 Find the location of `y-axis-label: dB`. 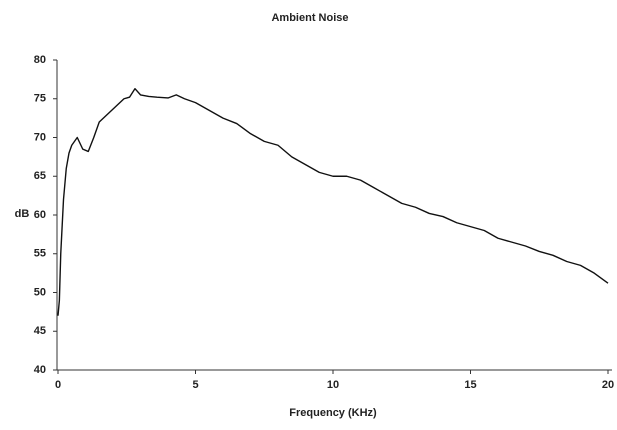

y-axis-label: dB is located at coordinates (22, 214).